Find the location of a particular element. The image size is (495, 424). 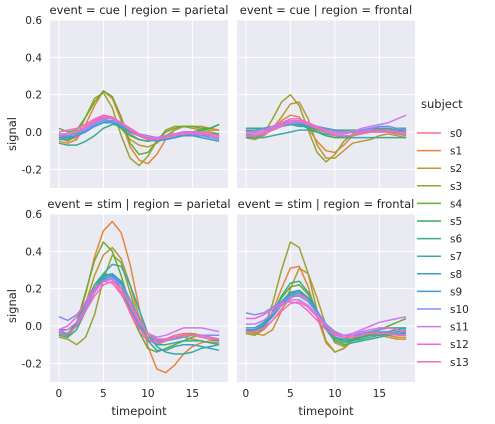

legend-label-s12: s12 is located at coordinates (459, 345).